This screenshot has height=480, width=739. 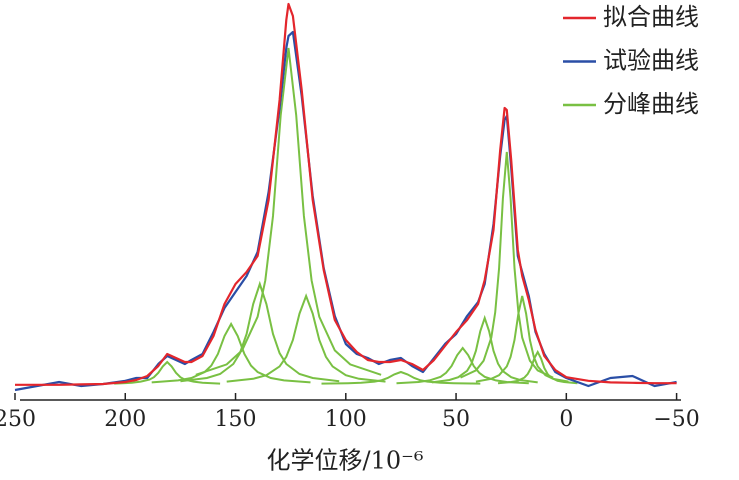 What do you see at coordinates (566, 419) in the screenshot?
I see `x-tick-label: 0` at bounding box center [566, 419].